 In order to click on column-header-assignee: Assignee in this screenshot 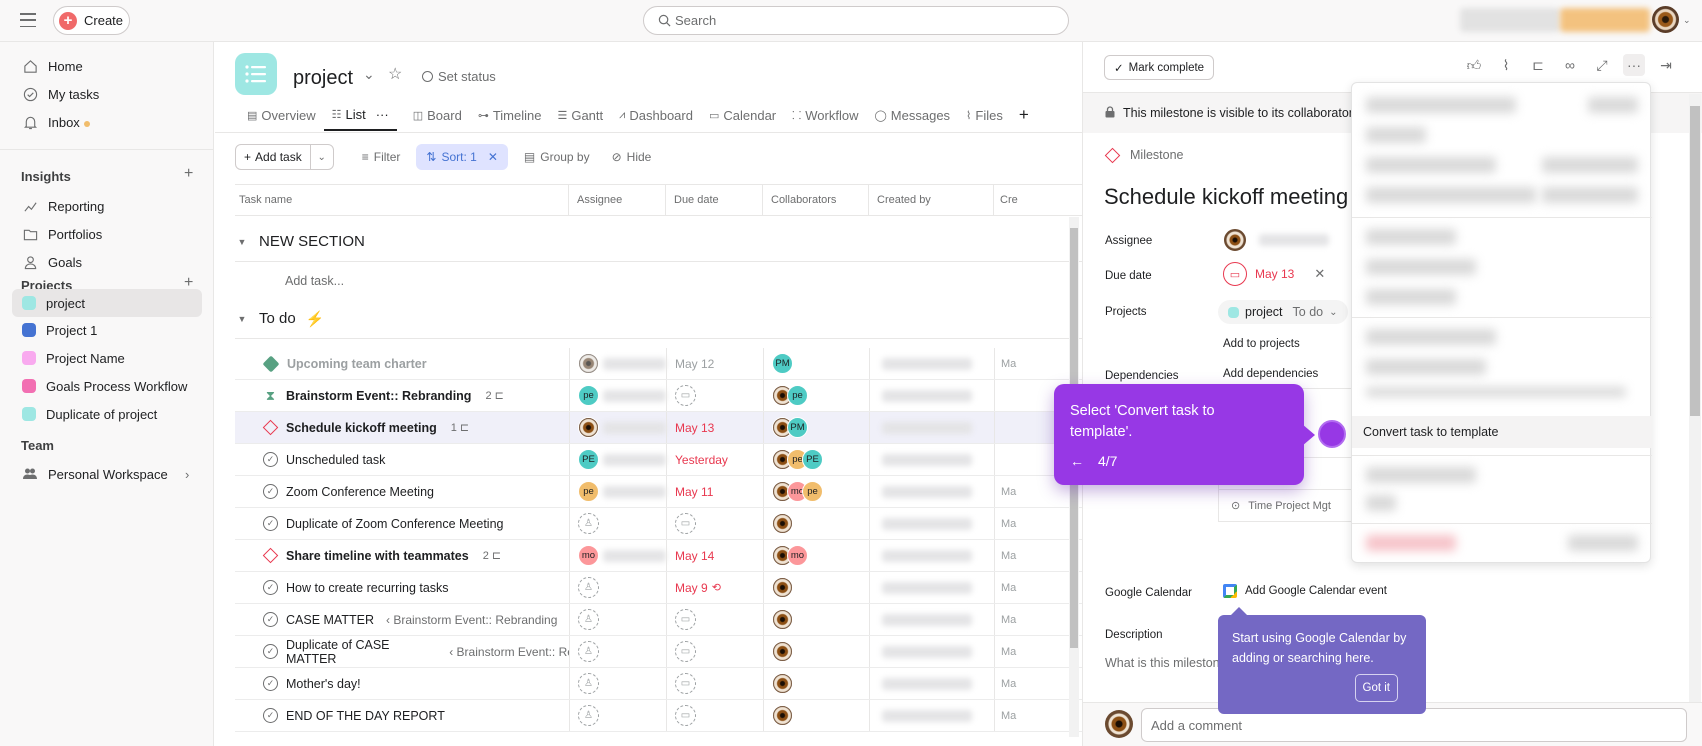, I will do `click(617, 200)`.